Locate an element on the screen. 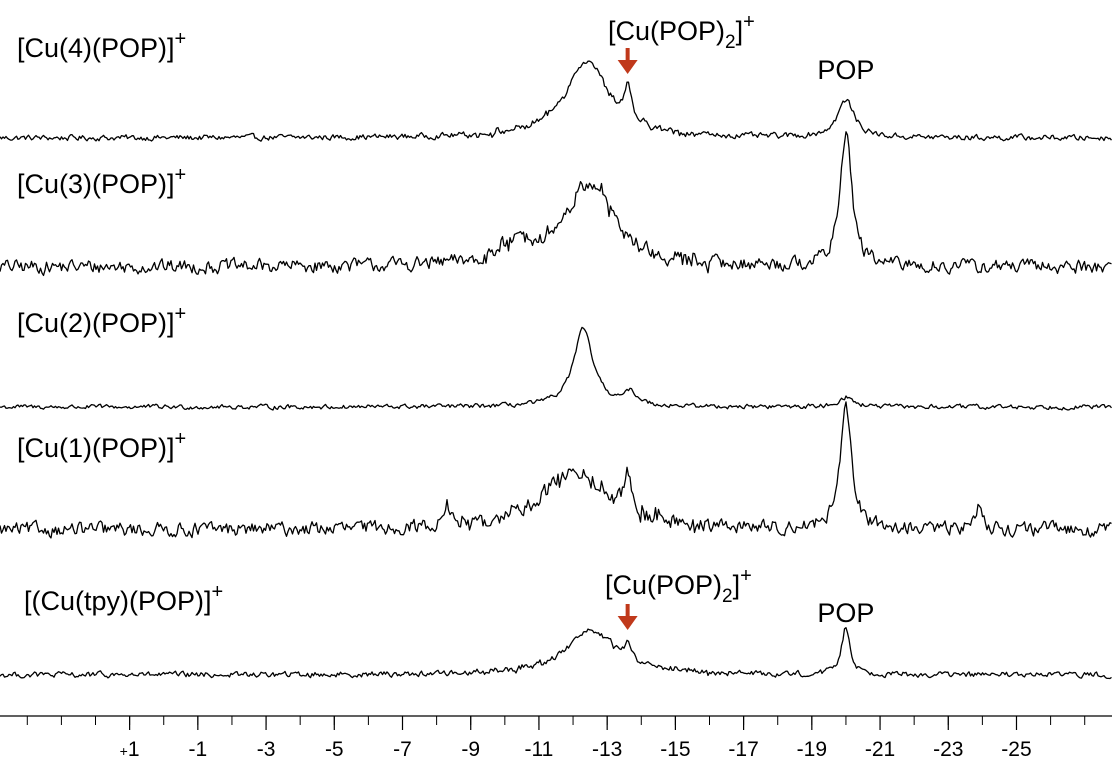 Image resolution: width=1112 pixels, height=767 pixels. peak-label-5-1: POP is located at coordinates (845, 613).